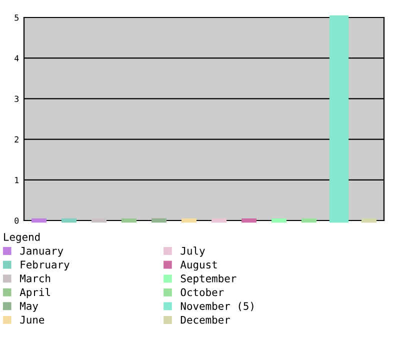 Image resolution: width=400 pixels, height=350 pixels. What do you see at coordinates (16, 221) in the screenshot?
I see `y-tick-label: 0` at bounding box center [16, 221].